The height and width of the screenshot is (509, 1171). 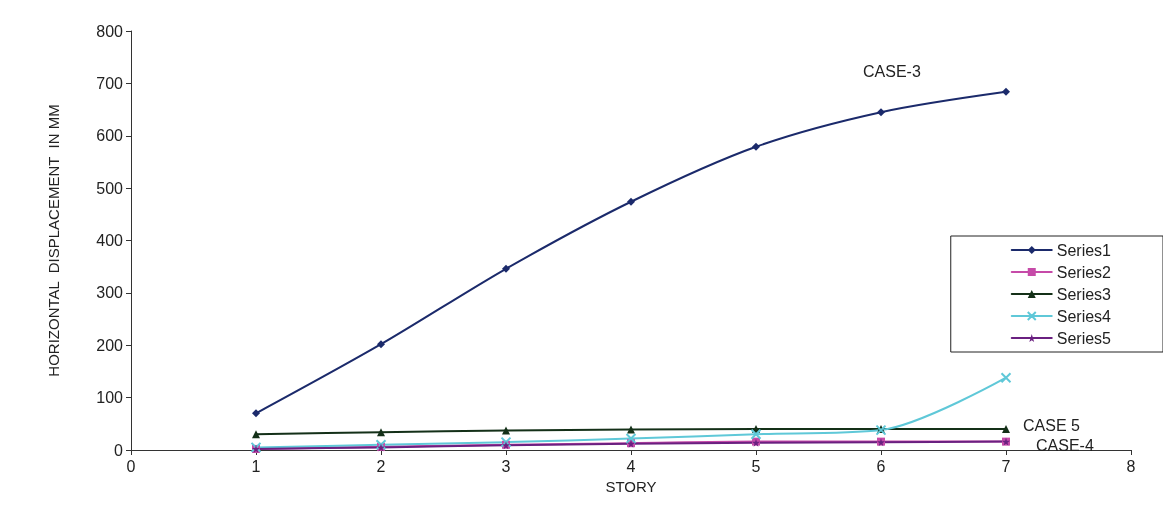 I want to click on y-tick-label: 300, so click(x=110, y=293).